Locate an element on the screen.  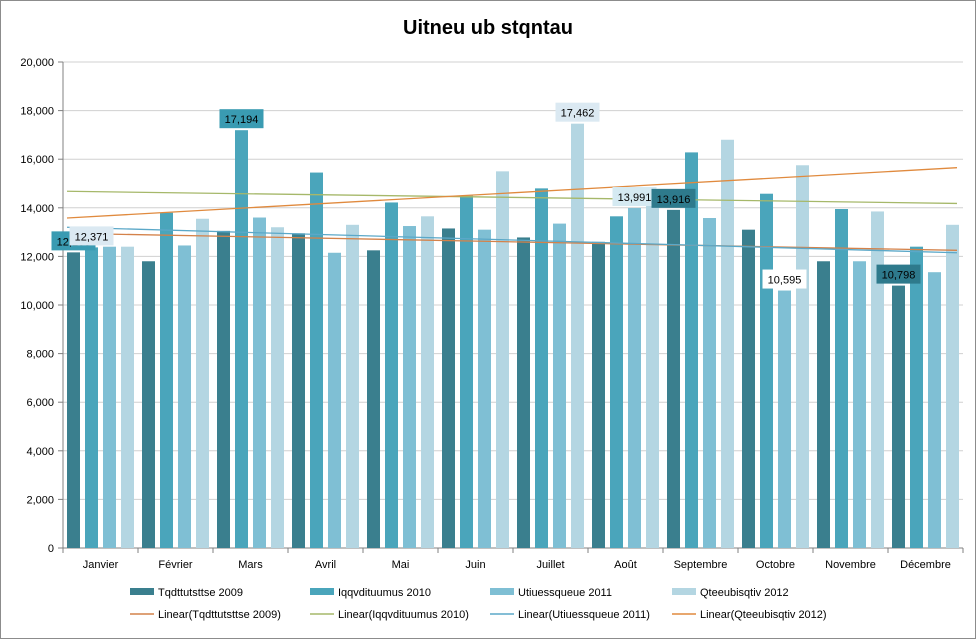
y-tick-label: 20,000 is located at coordinates (37, 63).